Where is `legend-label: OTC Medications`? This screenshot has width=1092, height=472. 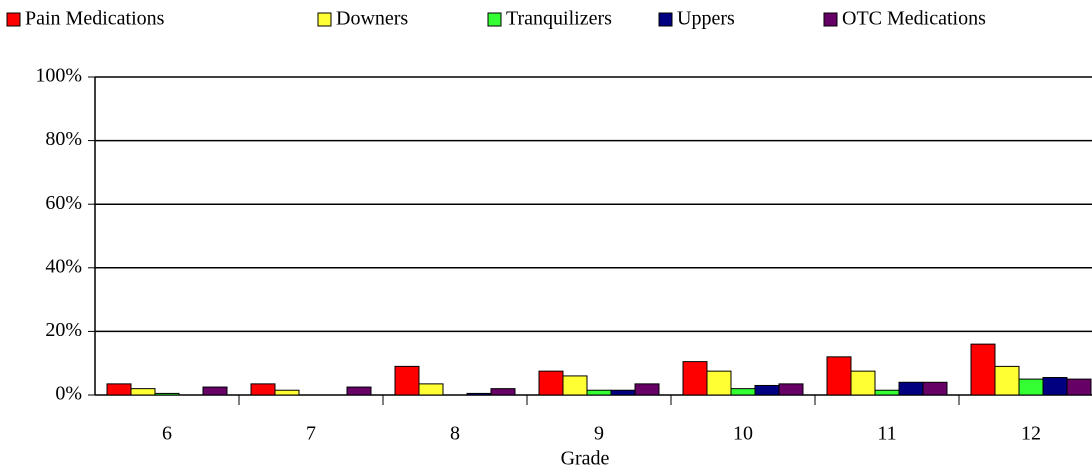 legend-label: OTC Medications is located at coordinates (914, 19).